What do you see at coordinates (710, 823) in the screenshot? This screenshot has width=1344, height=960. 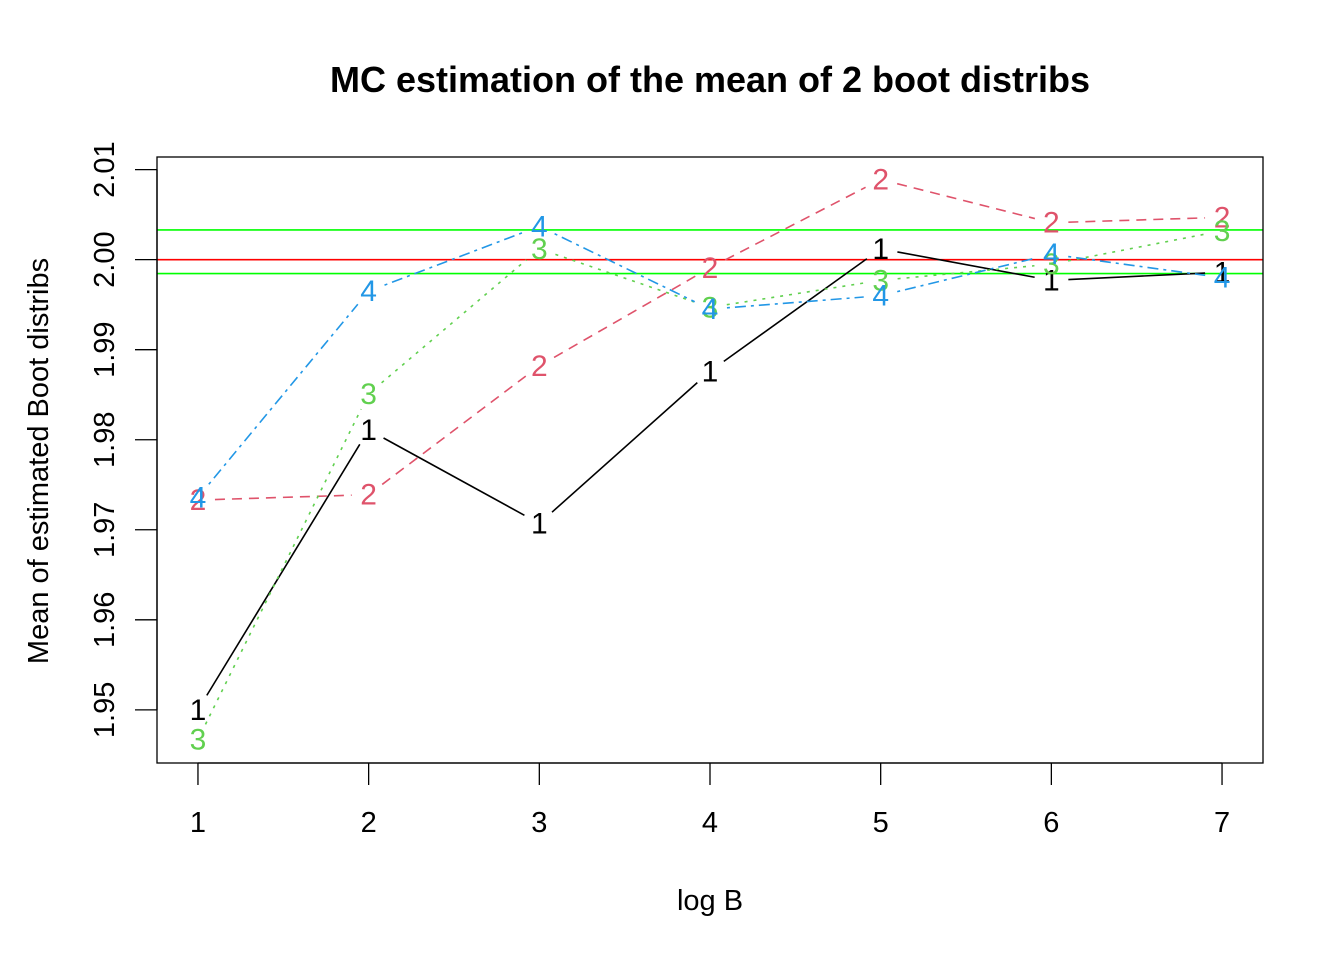 I see `x-tick-label: 4` at bounding box center [710, 823].